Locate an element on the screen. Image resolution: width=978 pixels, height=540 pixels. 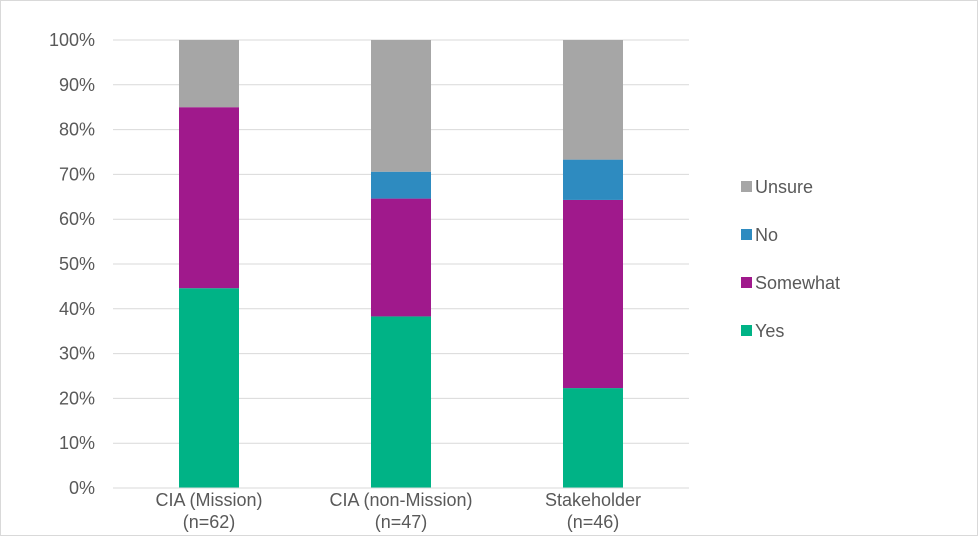
legend-label-no: No is located at coordinates (766, 235).